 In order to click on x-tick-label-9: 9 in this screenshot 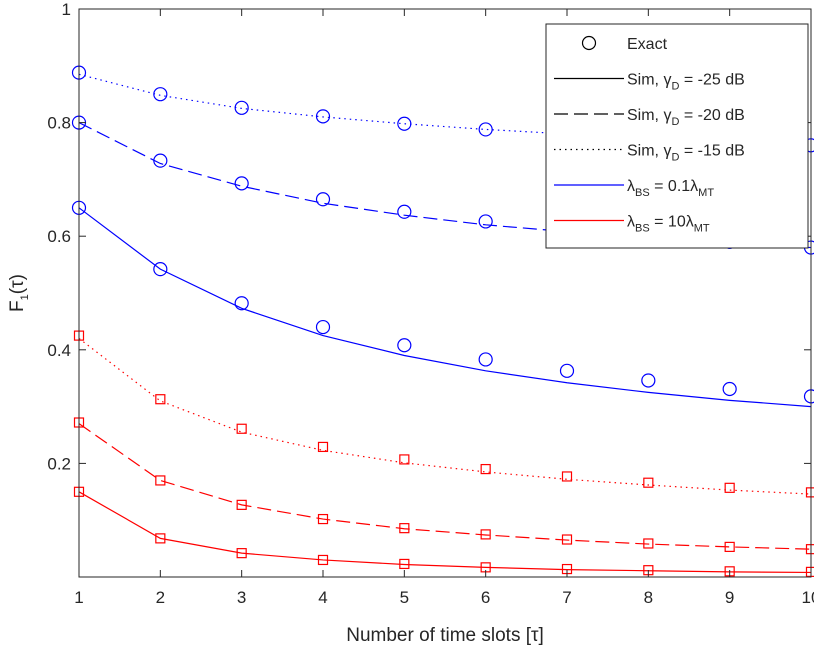, I will do `click(729, 597)`.